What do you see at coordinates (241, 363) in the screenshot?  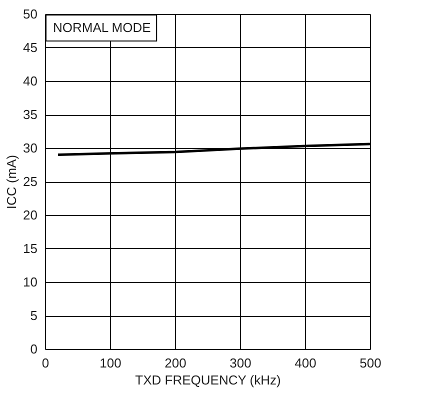 I see `x-tick-label: 300` at bounding box center [241, 363].